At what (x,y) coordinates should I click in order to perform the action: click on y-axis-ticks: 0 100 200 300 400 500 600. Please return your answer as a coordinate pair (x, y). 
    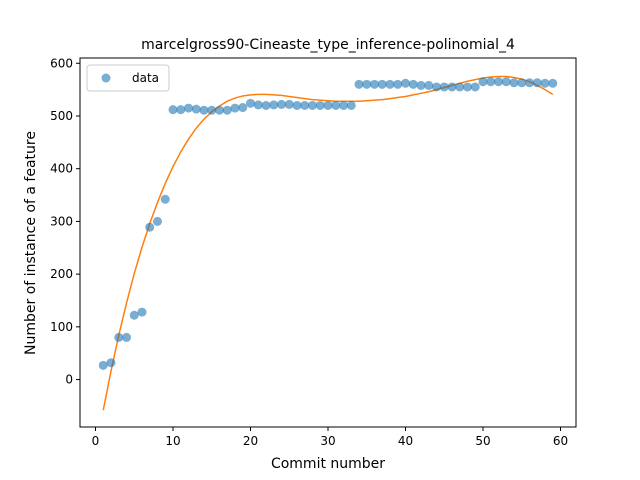
    Looking at the image, I should click on (65, 221).